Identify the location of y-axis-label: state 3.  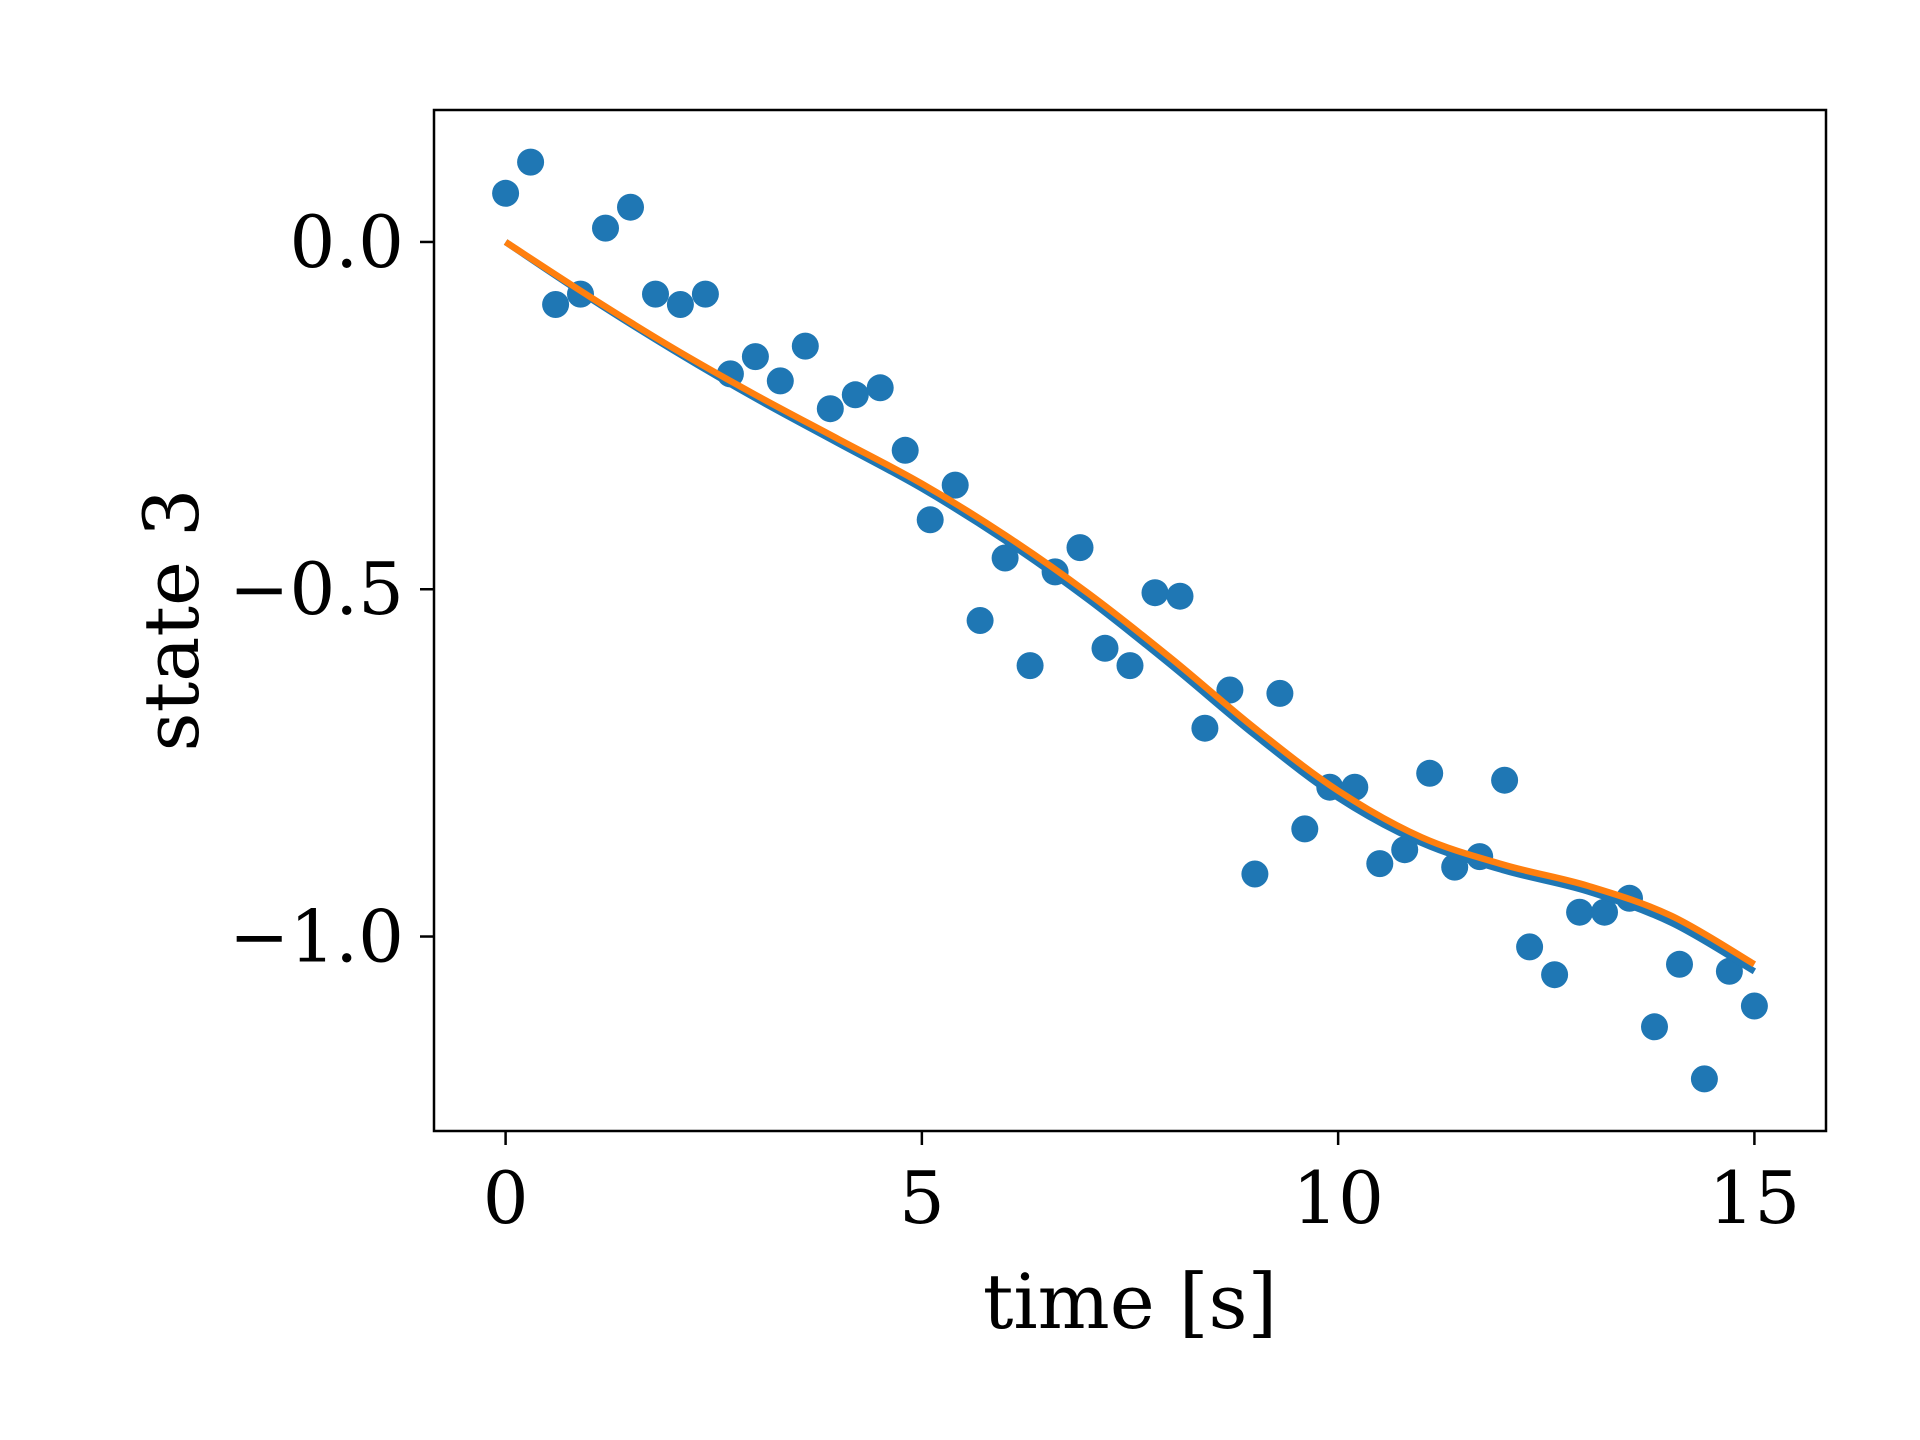
(171, 620).